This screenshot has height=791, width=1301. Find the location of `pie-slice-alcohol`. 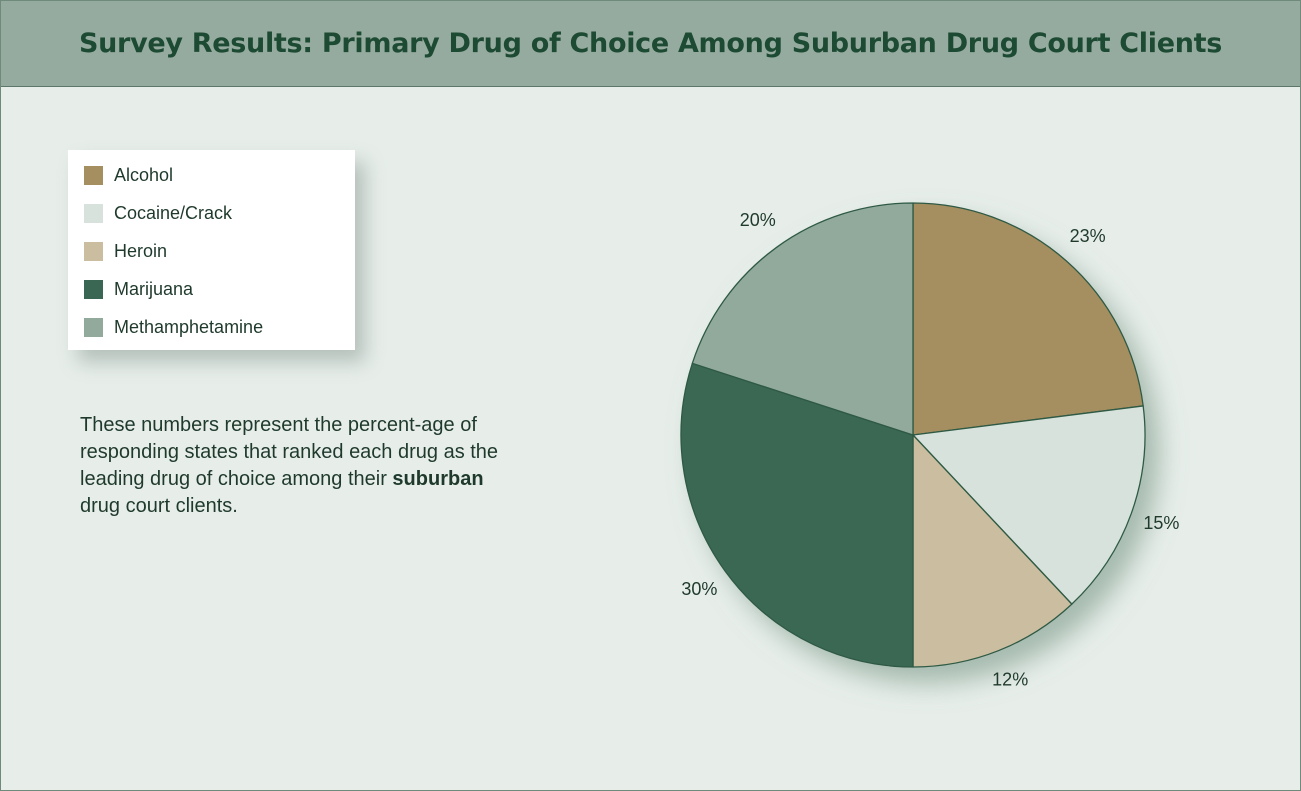

pie-slice-alcohol is located at coordinates (1028, 319).